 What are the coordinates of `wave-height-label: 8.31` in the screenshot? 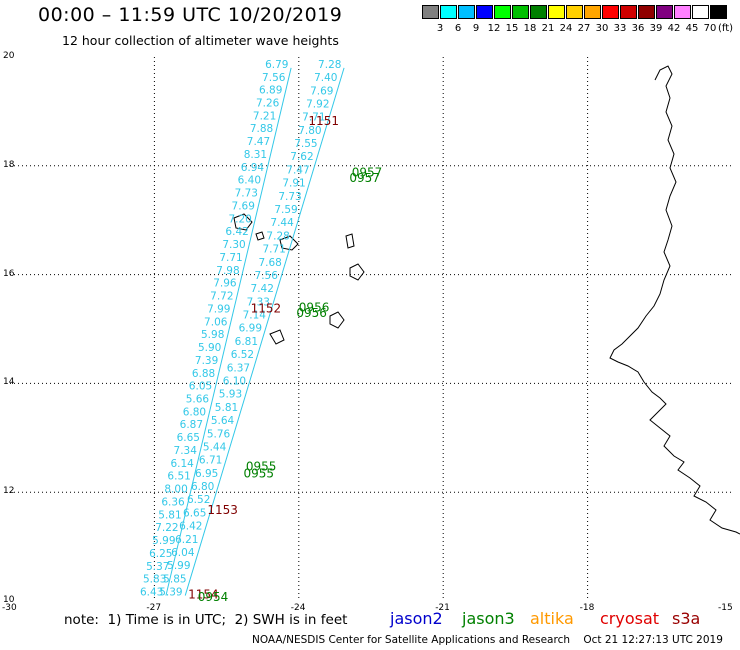 It's located at (255, 155).